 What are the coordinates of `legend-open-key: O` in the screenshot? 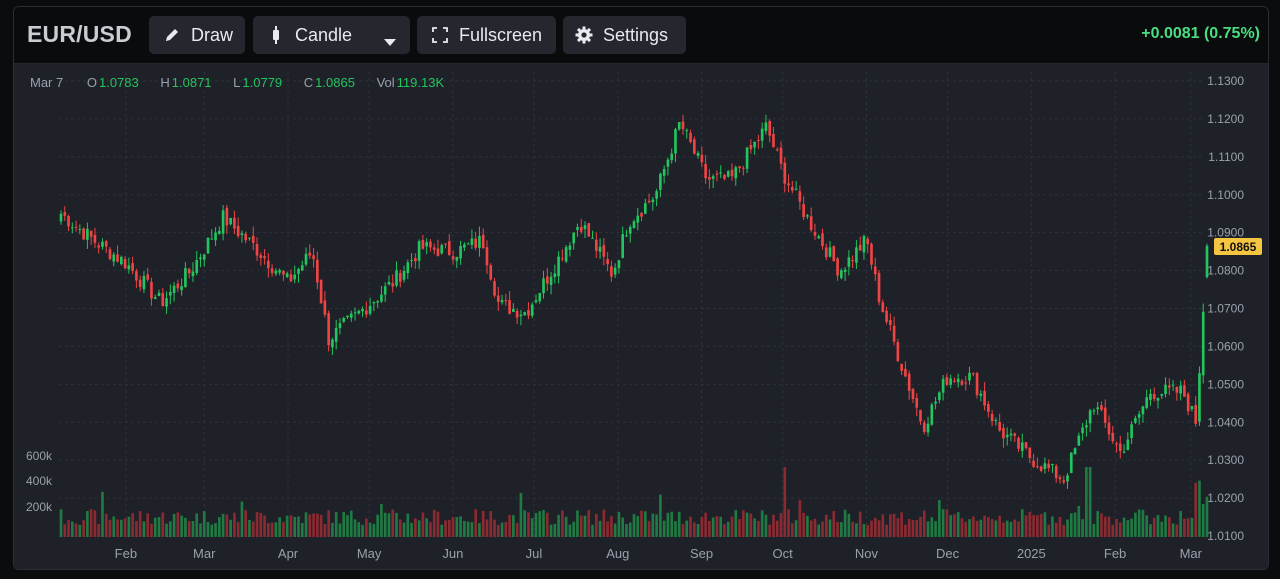 It's located at (91, 82).